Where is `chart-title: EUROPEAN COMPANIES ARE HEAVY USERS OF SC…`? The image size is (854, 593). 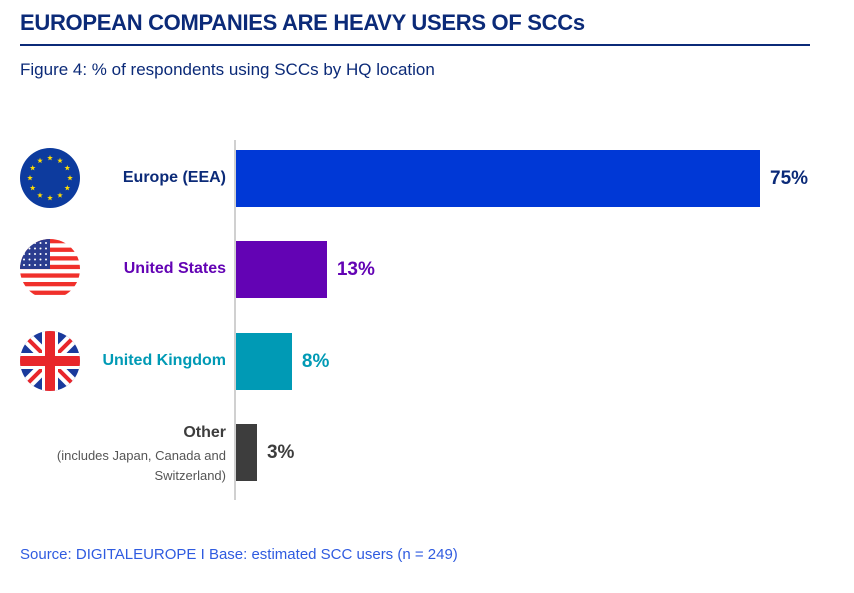 chart-title: EUROPEAN COMPANIES ARE HEAVY USERS OF SC… is located at coordinates (302, 22).